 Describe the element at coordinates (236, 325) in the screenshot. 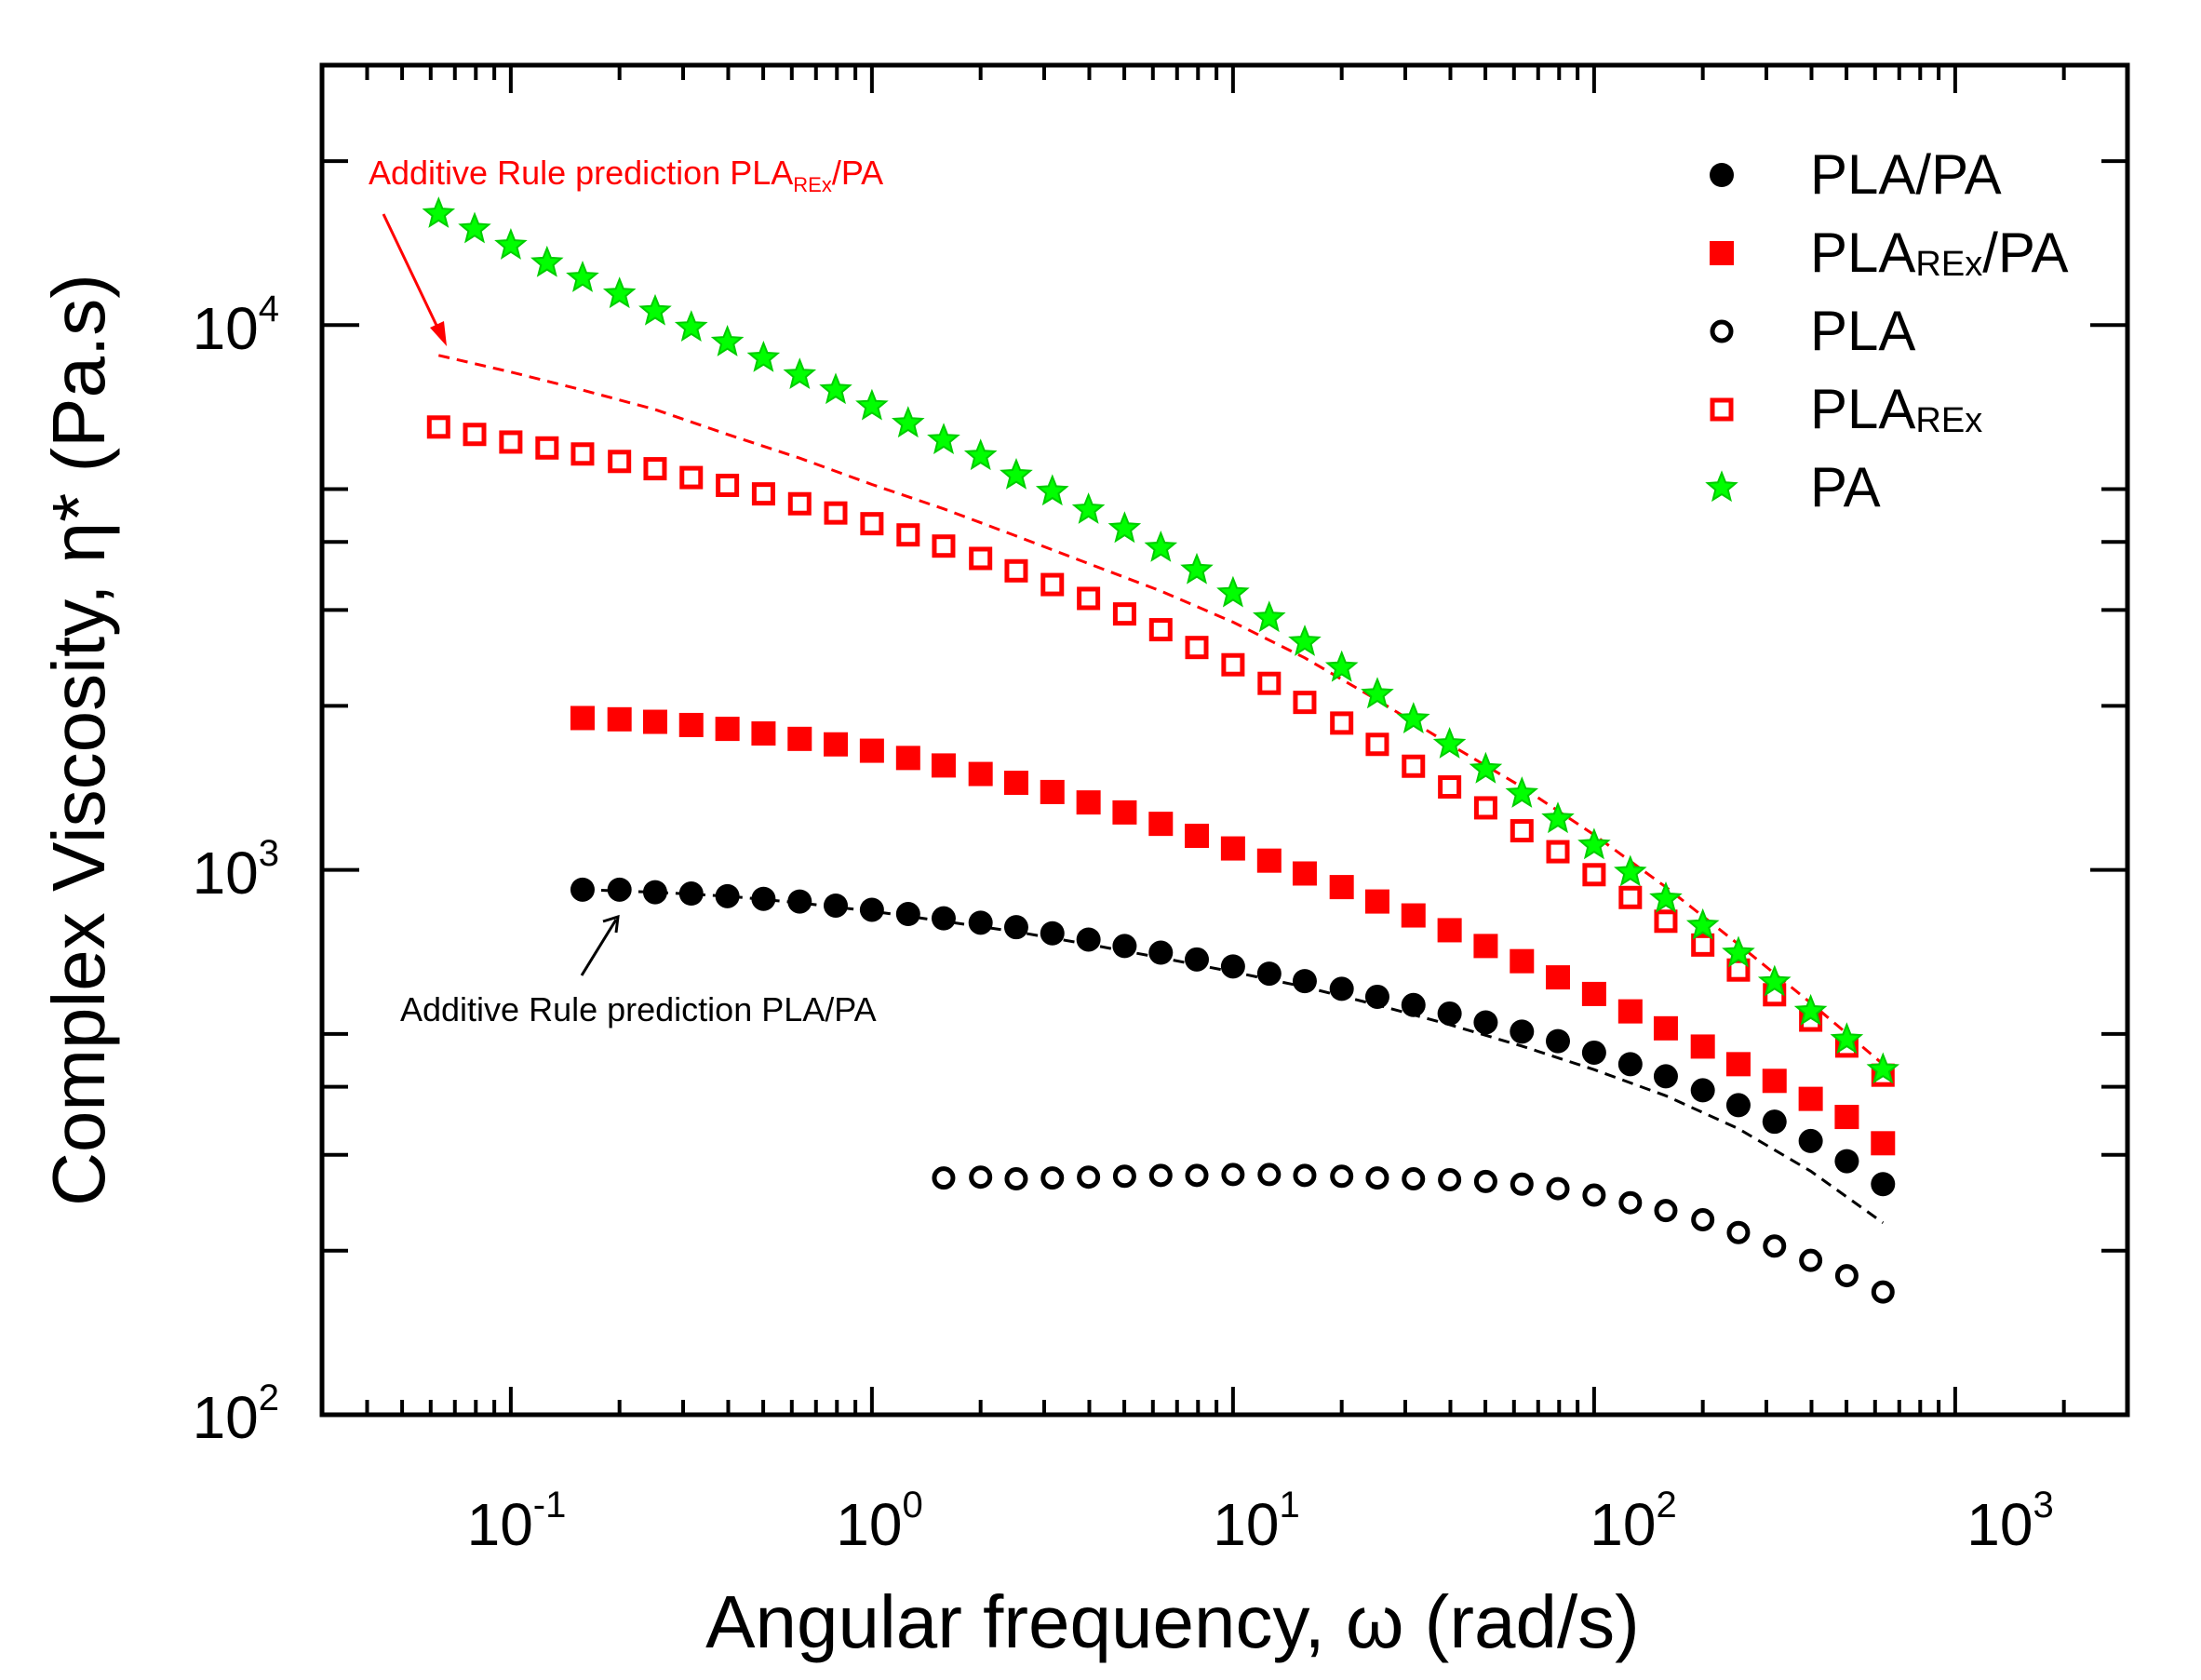

I see `y-tick-label: 104` at that location.